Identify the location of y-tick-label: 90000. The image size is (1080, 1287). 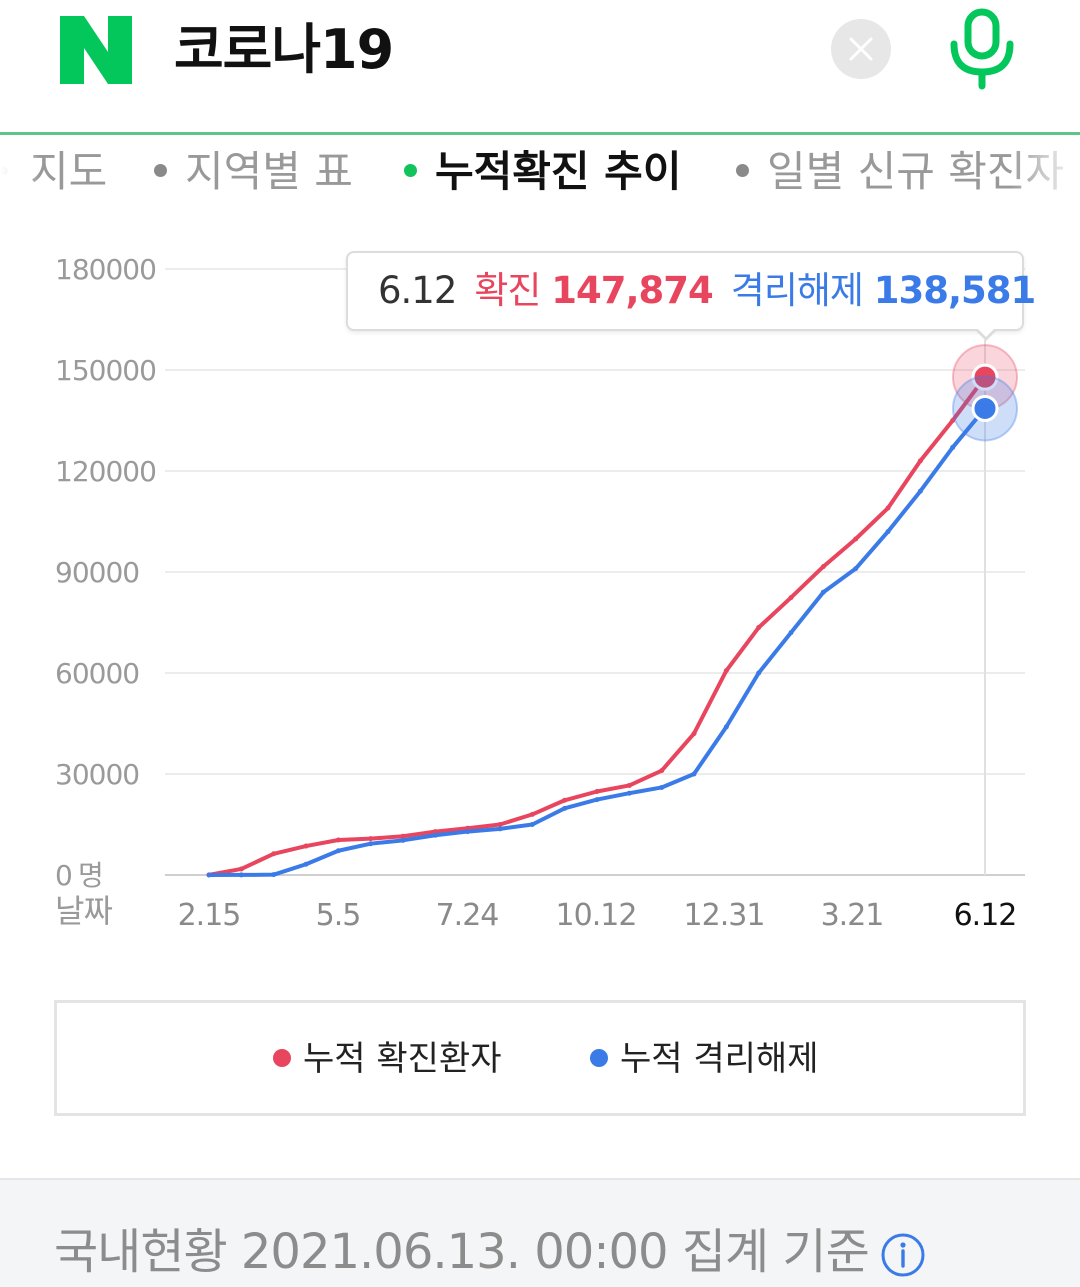
(97, 572).